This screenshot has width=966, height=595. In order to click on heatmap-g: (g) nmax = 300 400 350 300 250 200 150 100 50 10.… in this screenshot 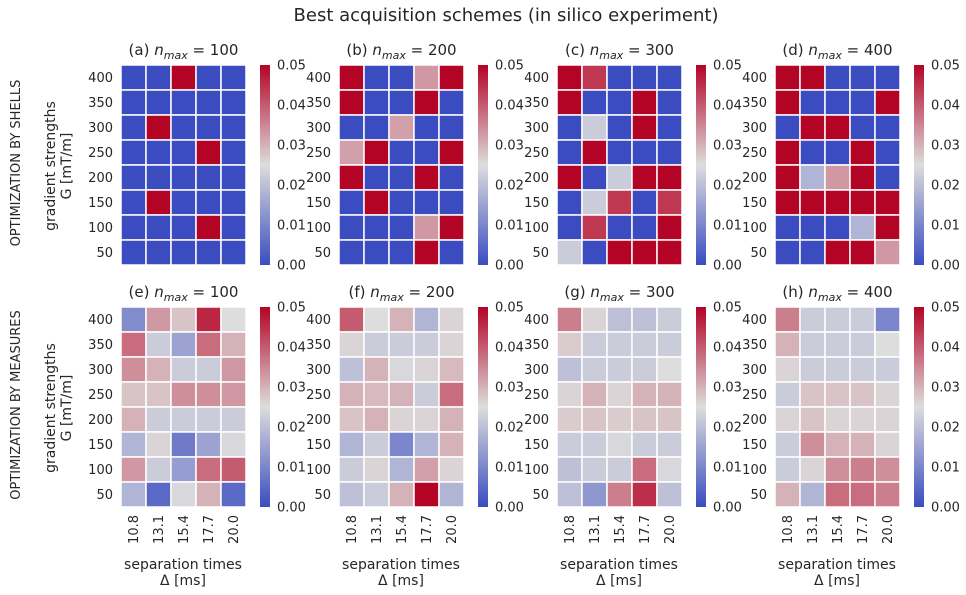, I will do `click(633, 413)`.